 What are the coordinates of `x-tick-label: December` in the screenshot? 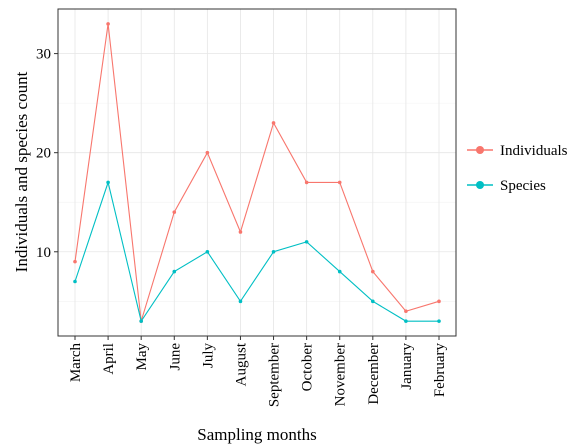 It's located at (374, 374).